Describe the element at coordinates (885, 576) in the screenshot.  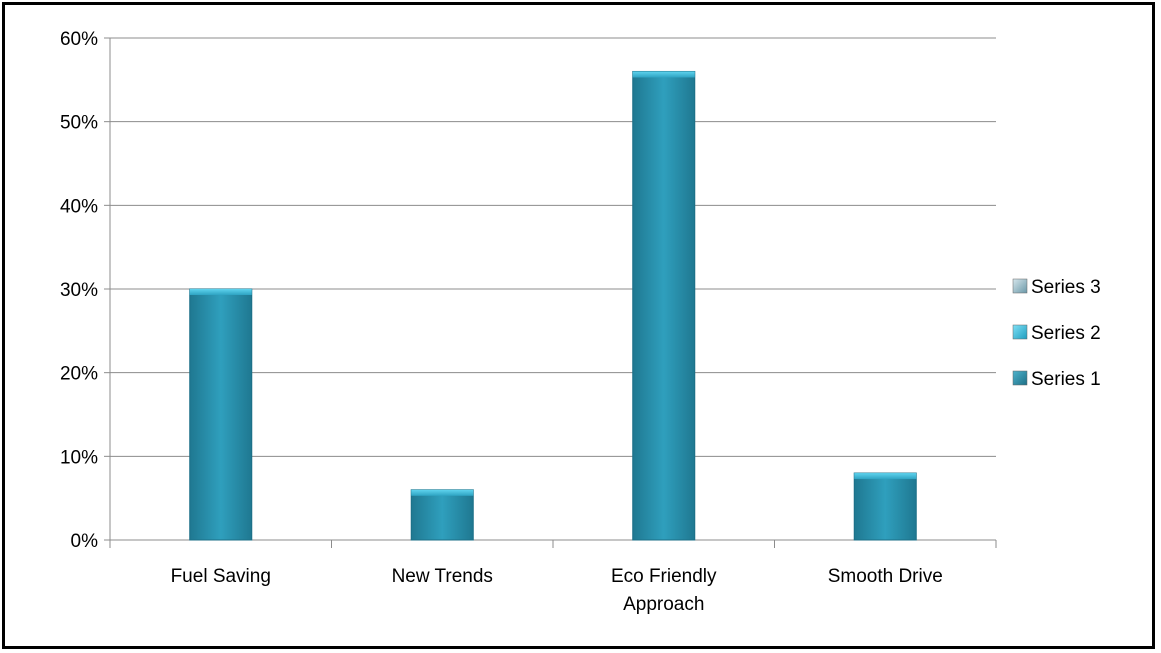
I see `x-tick-label: Smooth Drive` at that location.